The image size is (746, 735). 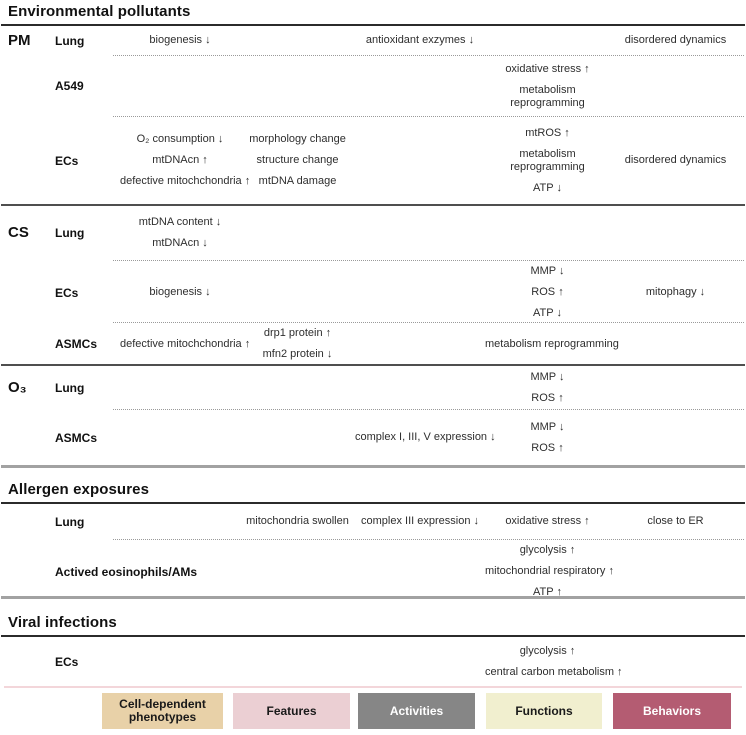 What do you see at coordinates (297, 181) in the screenshot?
I see `entry-text: mtDNA damage` at bounding box center [297, 181].